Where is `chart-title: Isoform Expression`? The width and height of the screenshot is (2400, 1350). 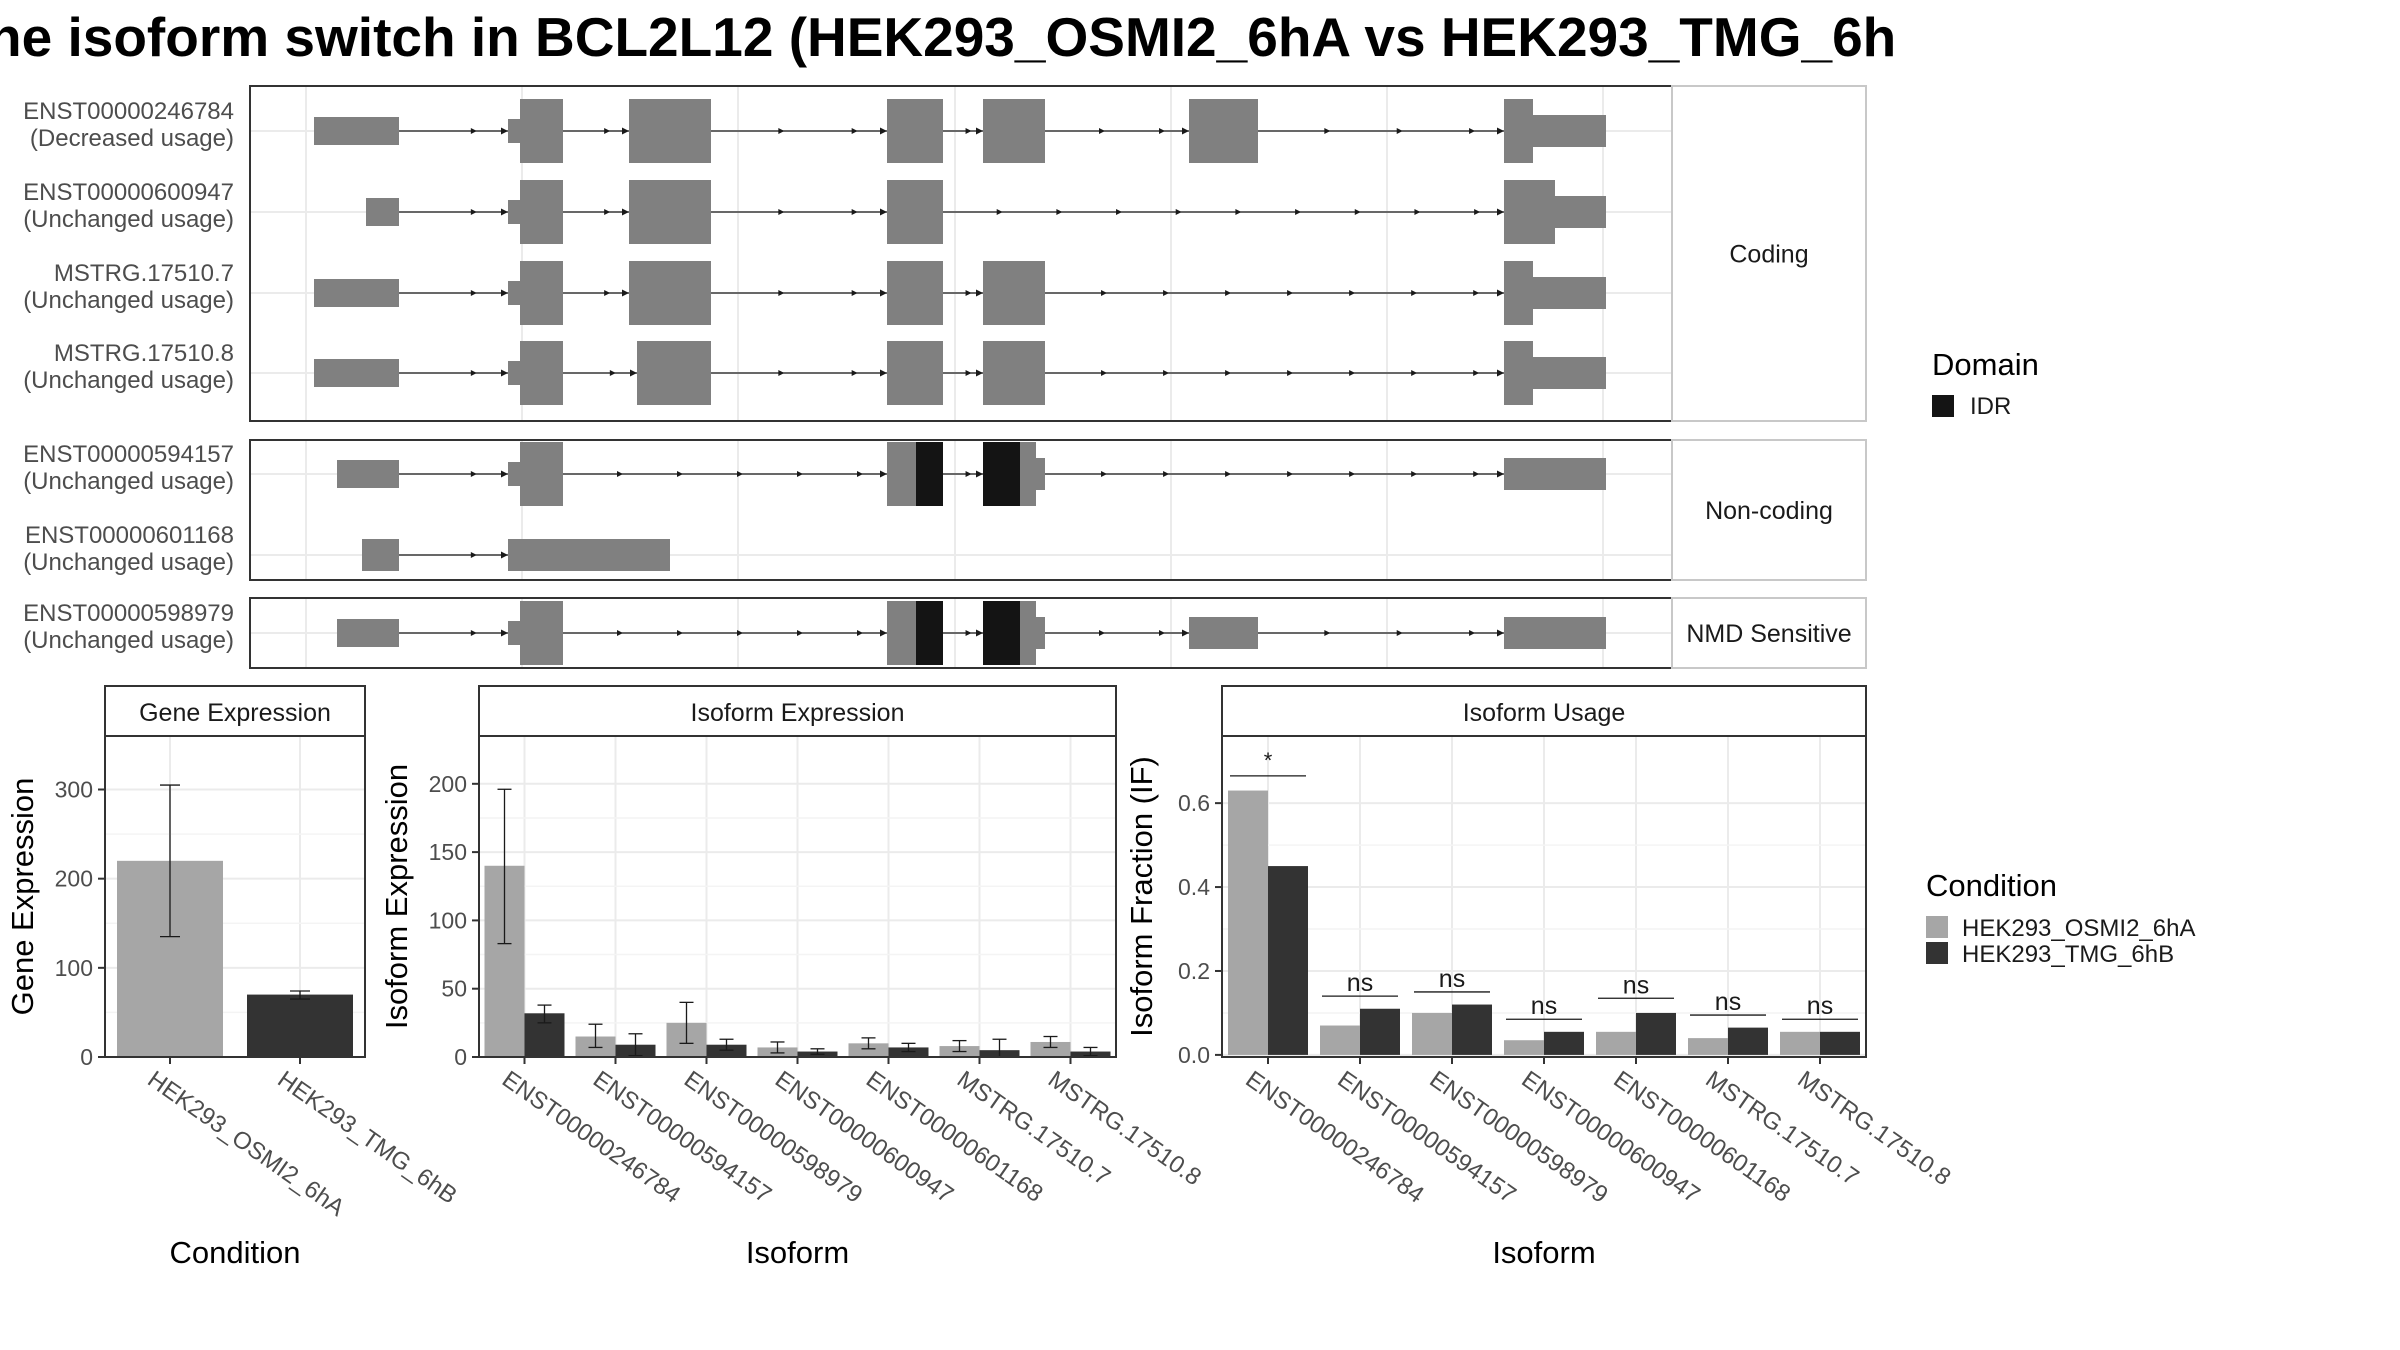 chart-title: Isoform Expression is located at coordinates (798, 713).